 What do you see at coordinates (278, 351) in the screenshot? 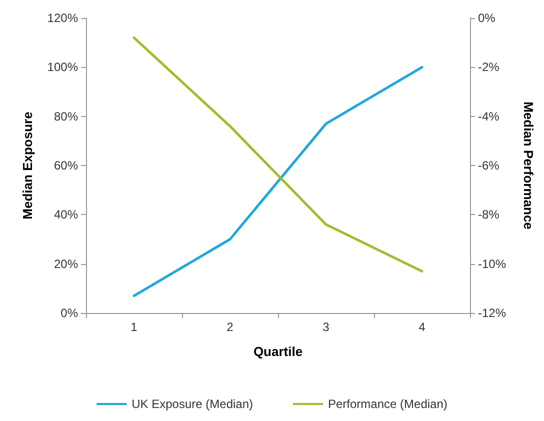
I see `x-axis-title: Quartile` at bounding box center [278, 351].